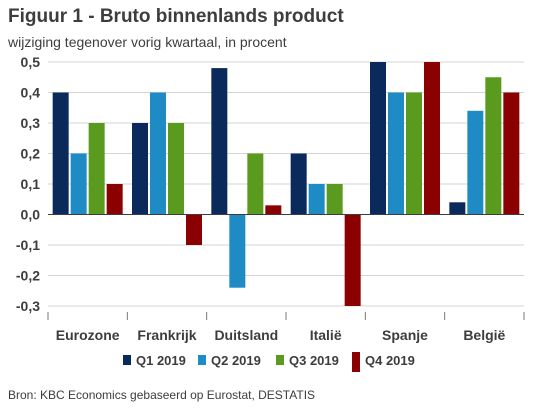 This screenshot has width=542, height=417. What do you see at coordinates (405, 335) in the screenshot?
I see `x-tick-label: Spanje` at bounding box center [405, 335].